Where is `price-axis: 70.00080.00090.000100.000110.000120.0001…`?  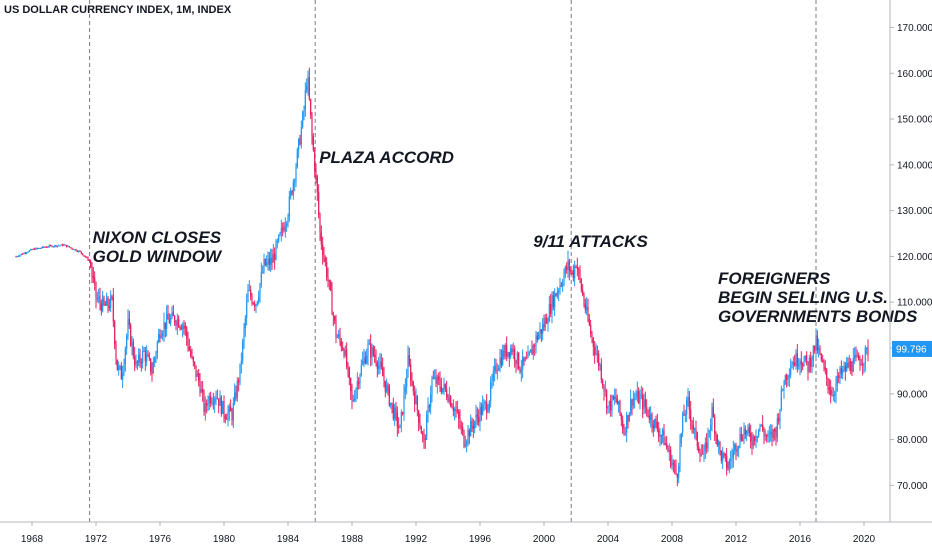 price-axis: 70.00080.00090.000100.000110.000120.0001… is located at coordinates (910, 261).